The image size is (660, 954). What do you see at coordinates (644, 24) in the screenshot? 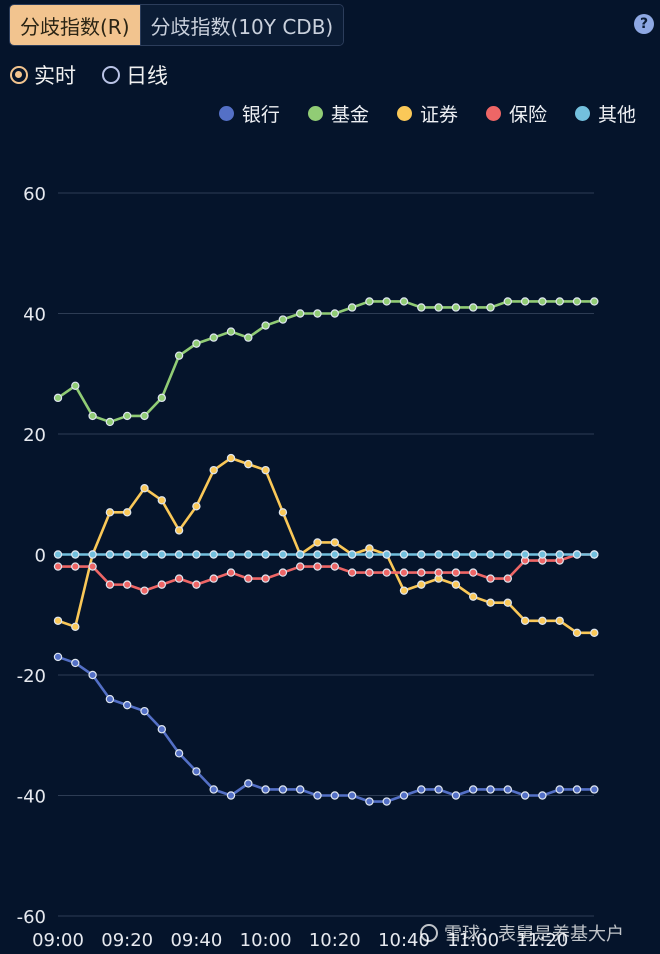
I see `help-icon: ?` at bounding box center [644, 24].